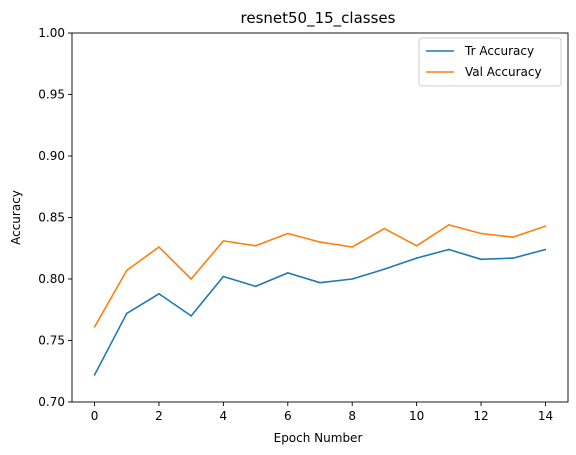 The height and width of the screenshot is (455, 576). What do you see at coordinates (545, 416) in the screenshot?
I see `x-tick-label: 14` at bounding box center [545, 416].